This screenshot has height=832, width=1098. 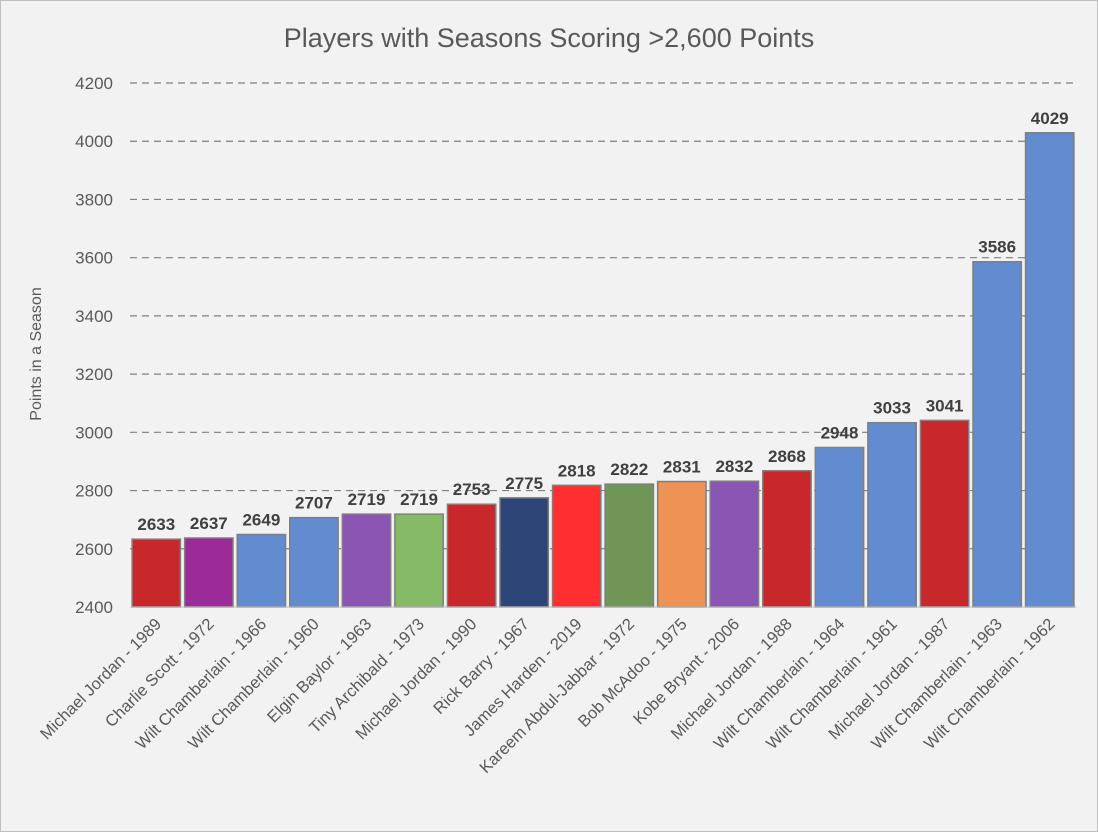 What do you see at coordinates (94, 345) in the screenshot?
I see `y-tick-labels: 2400 2600 2800 3000 3200 3400 3600 3800 4000 4200` at bounding box center [94, 345].